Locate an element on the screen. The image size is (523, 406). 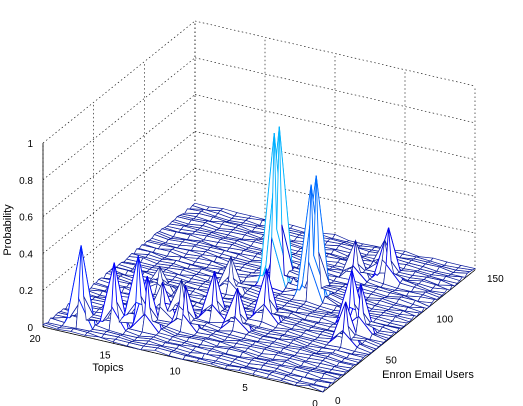
x-tick-label: 10 is located at coordinates (175, 372).